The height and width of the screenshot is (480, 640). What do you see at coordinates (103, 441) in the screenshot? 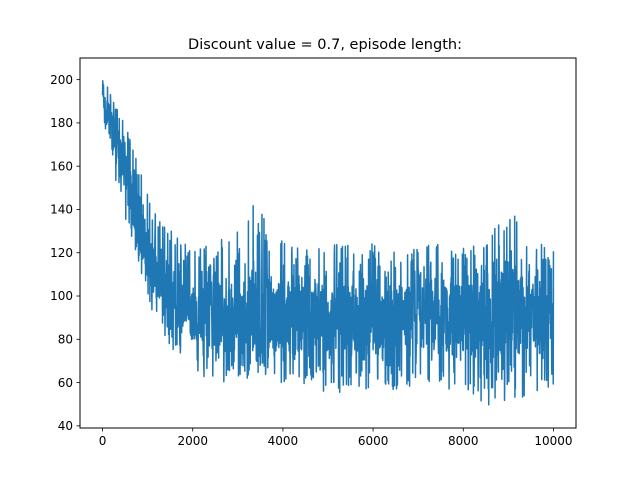
I see `x-tick-label: 0` at bounding box center [103, 441].